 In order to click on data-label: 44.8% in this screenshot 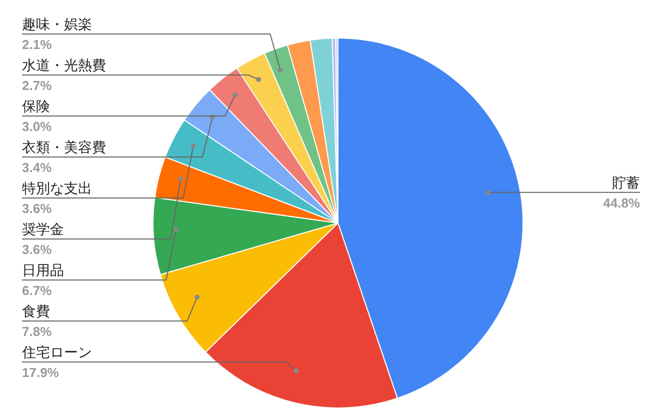, I will do `click(621, 202)`.